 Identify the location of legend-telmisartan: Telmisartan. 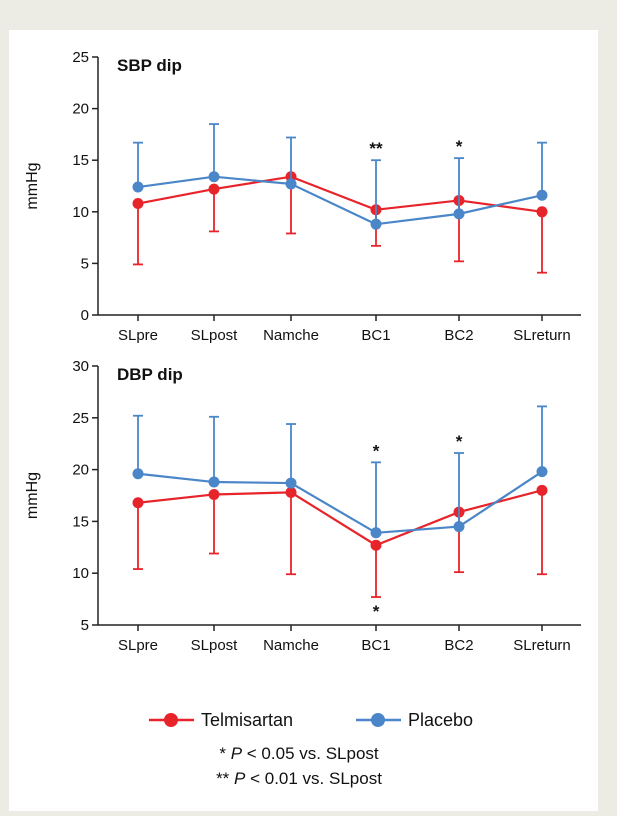
(221, 720).